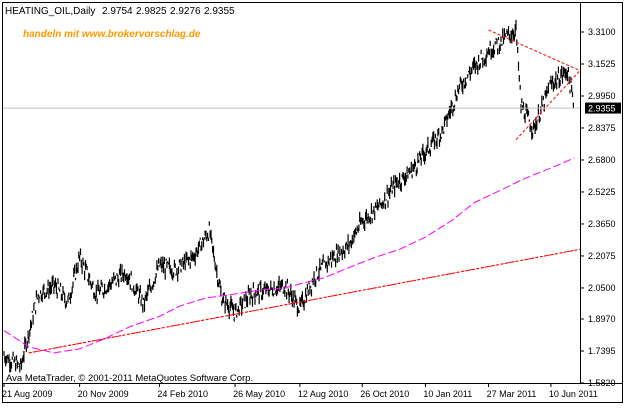 The width and height of the screenshot is (626, 408). I want to click on ohlc-close: 2.9355, so click(219, 11).